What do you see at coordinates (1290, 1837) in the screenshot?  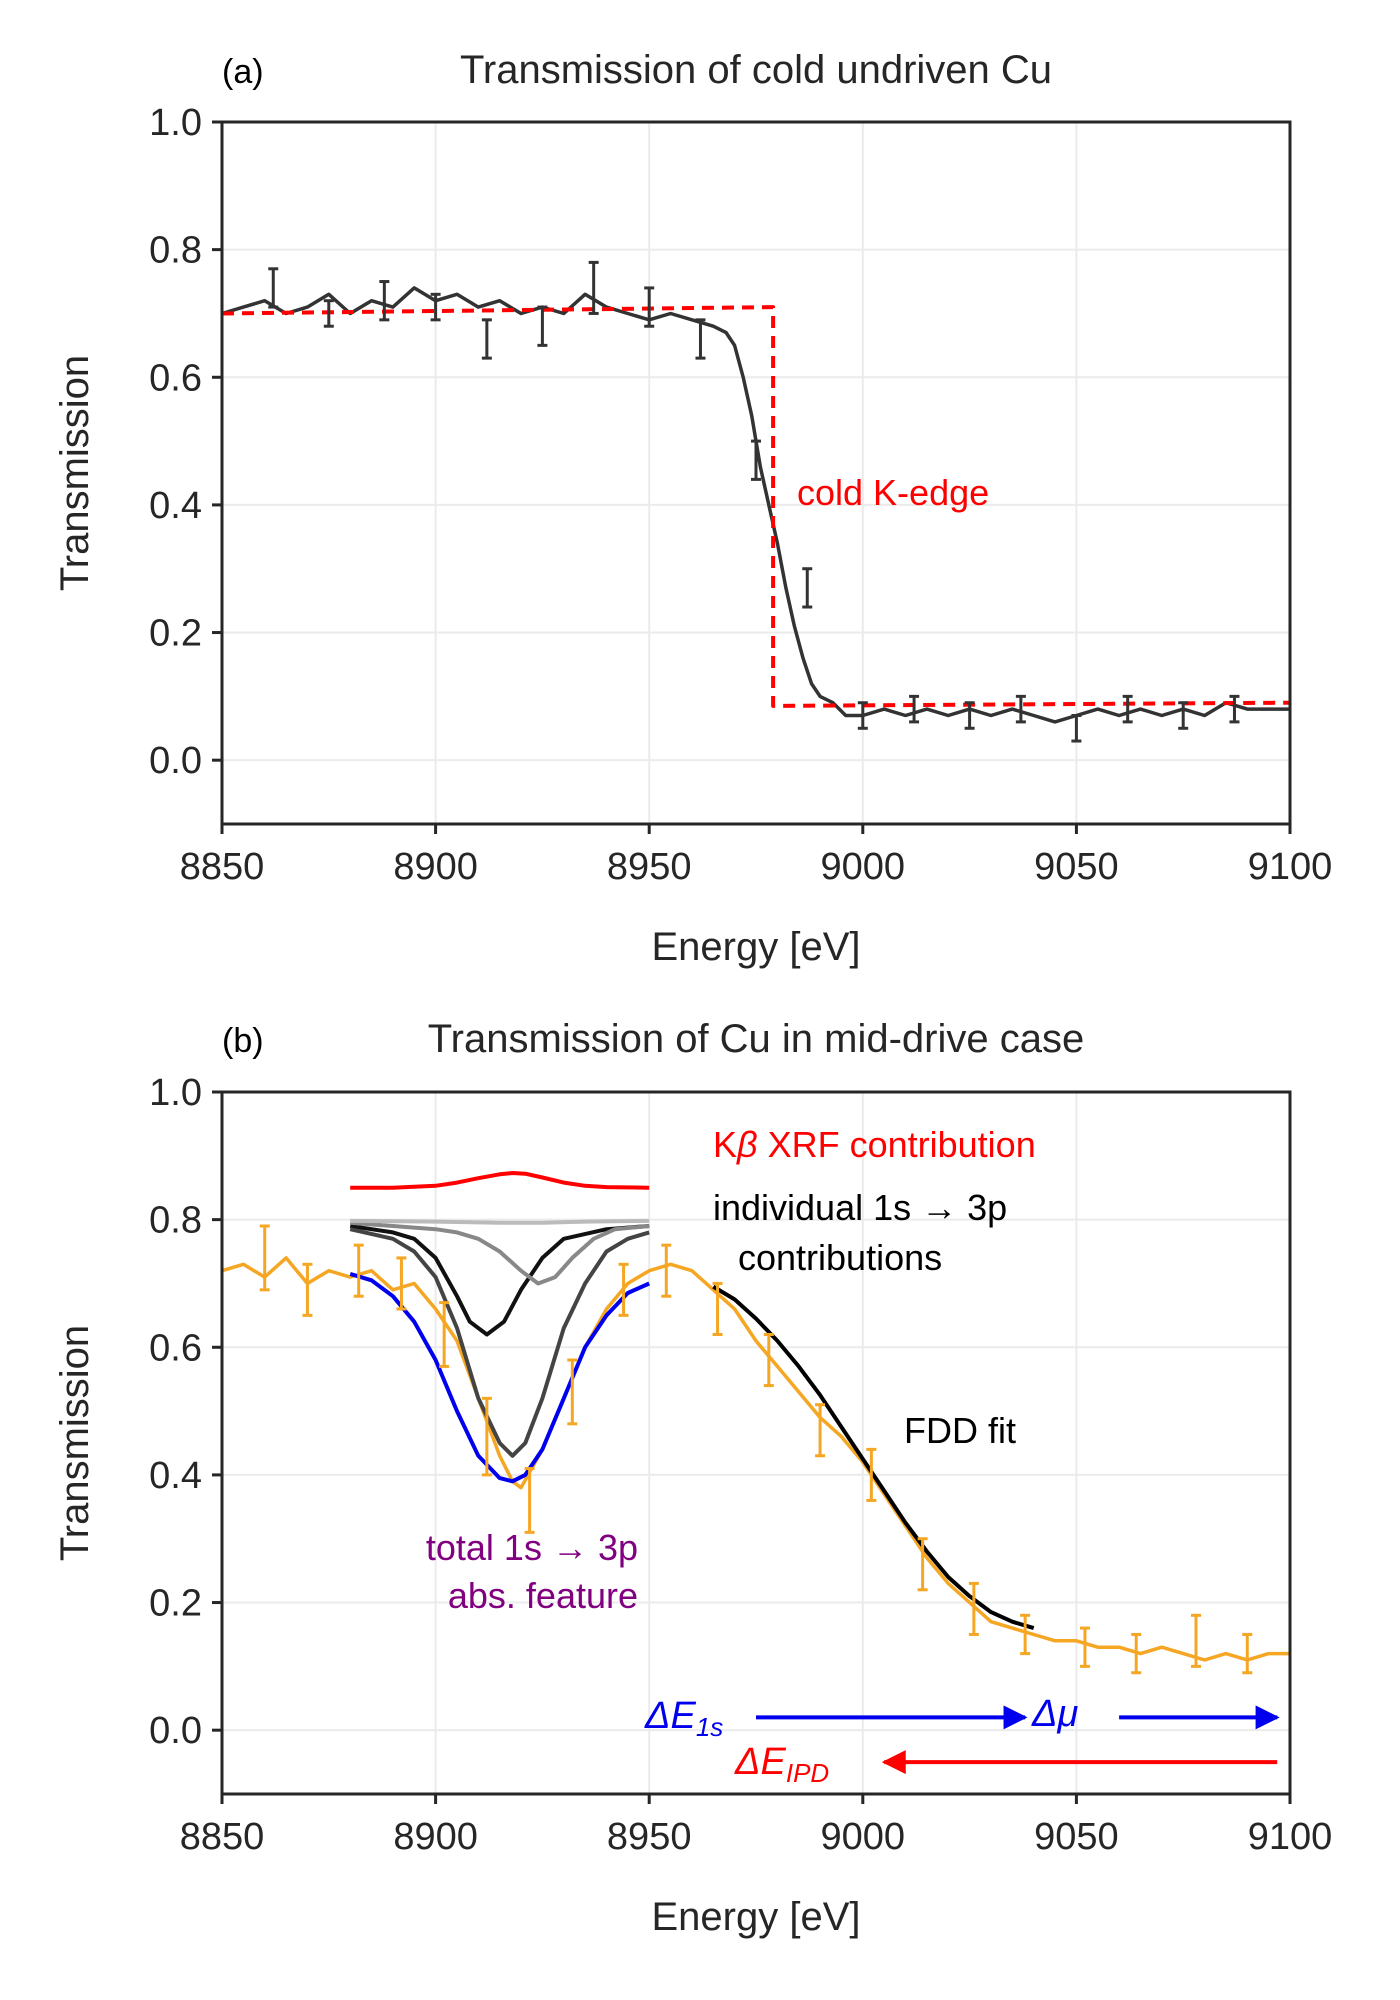 I see `panel-b-xtick-label: 9100` at bounding box center [1290, 1837].